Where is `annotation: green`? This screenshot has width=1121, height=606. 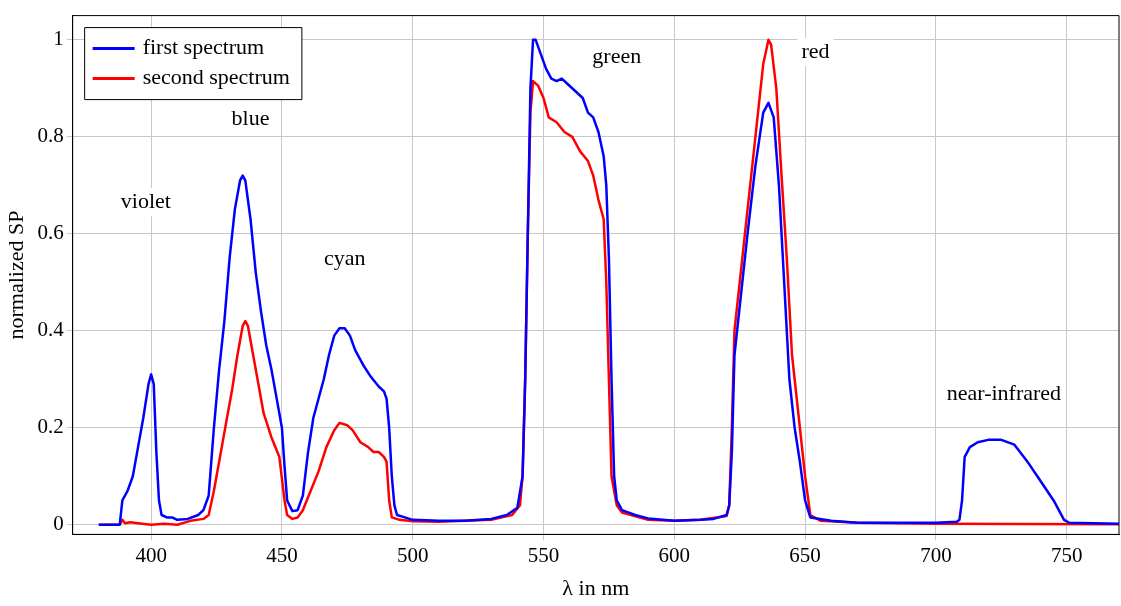 annotation: green is located at coordinates (617, 55).